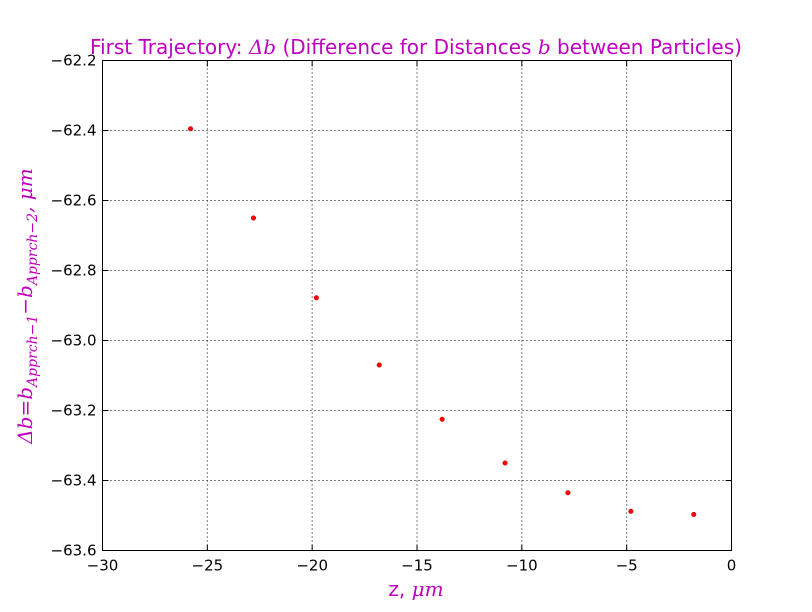  What do you see at coordinates (627, 566) in the screenshot?
I see `x-tick-label: −5` at bounding box center [627, 566].